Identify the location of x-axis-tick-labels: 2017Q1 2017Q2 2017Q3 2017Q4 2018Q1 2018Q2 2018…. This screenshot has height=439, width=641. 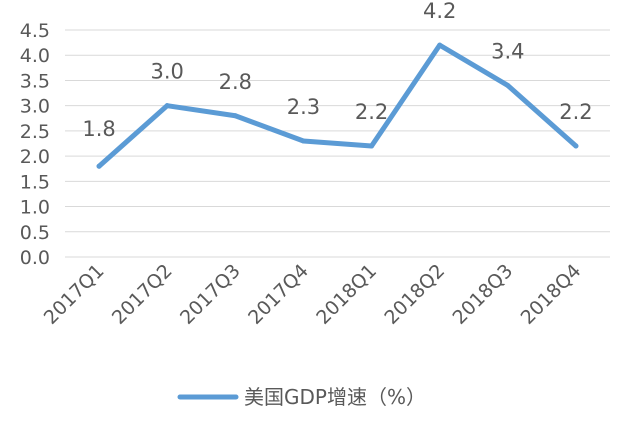
(313, 294).